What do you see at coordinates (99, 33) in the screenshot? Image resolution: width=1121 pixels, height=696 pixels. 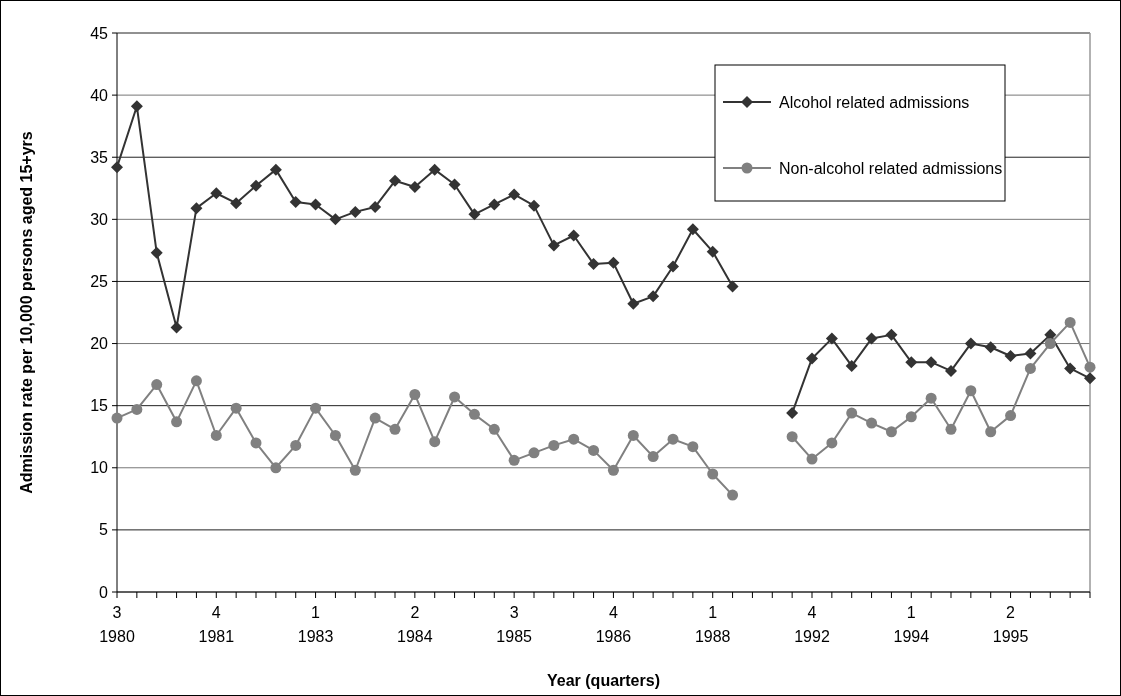 I see `y-tick-label: 45` at bounding box center [99, 33].